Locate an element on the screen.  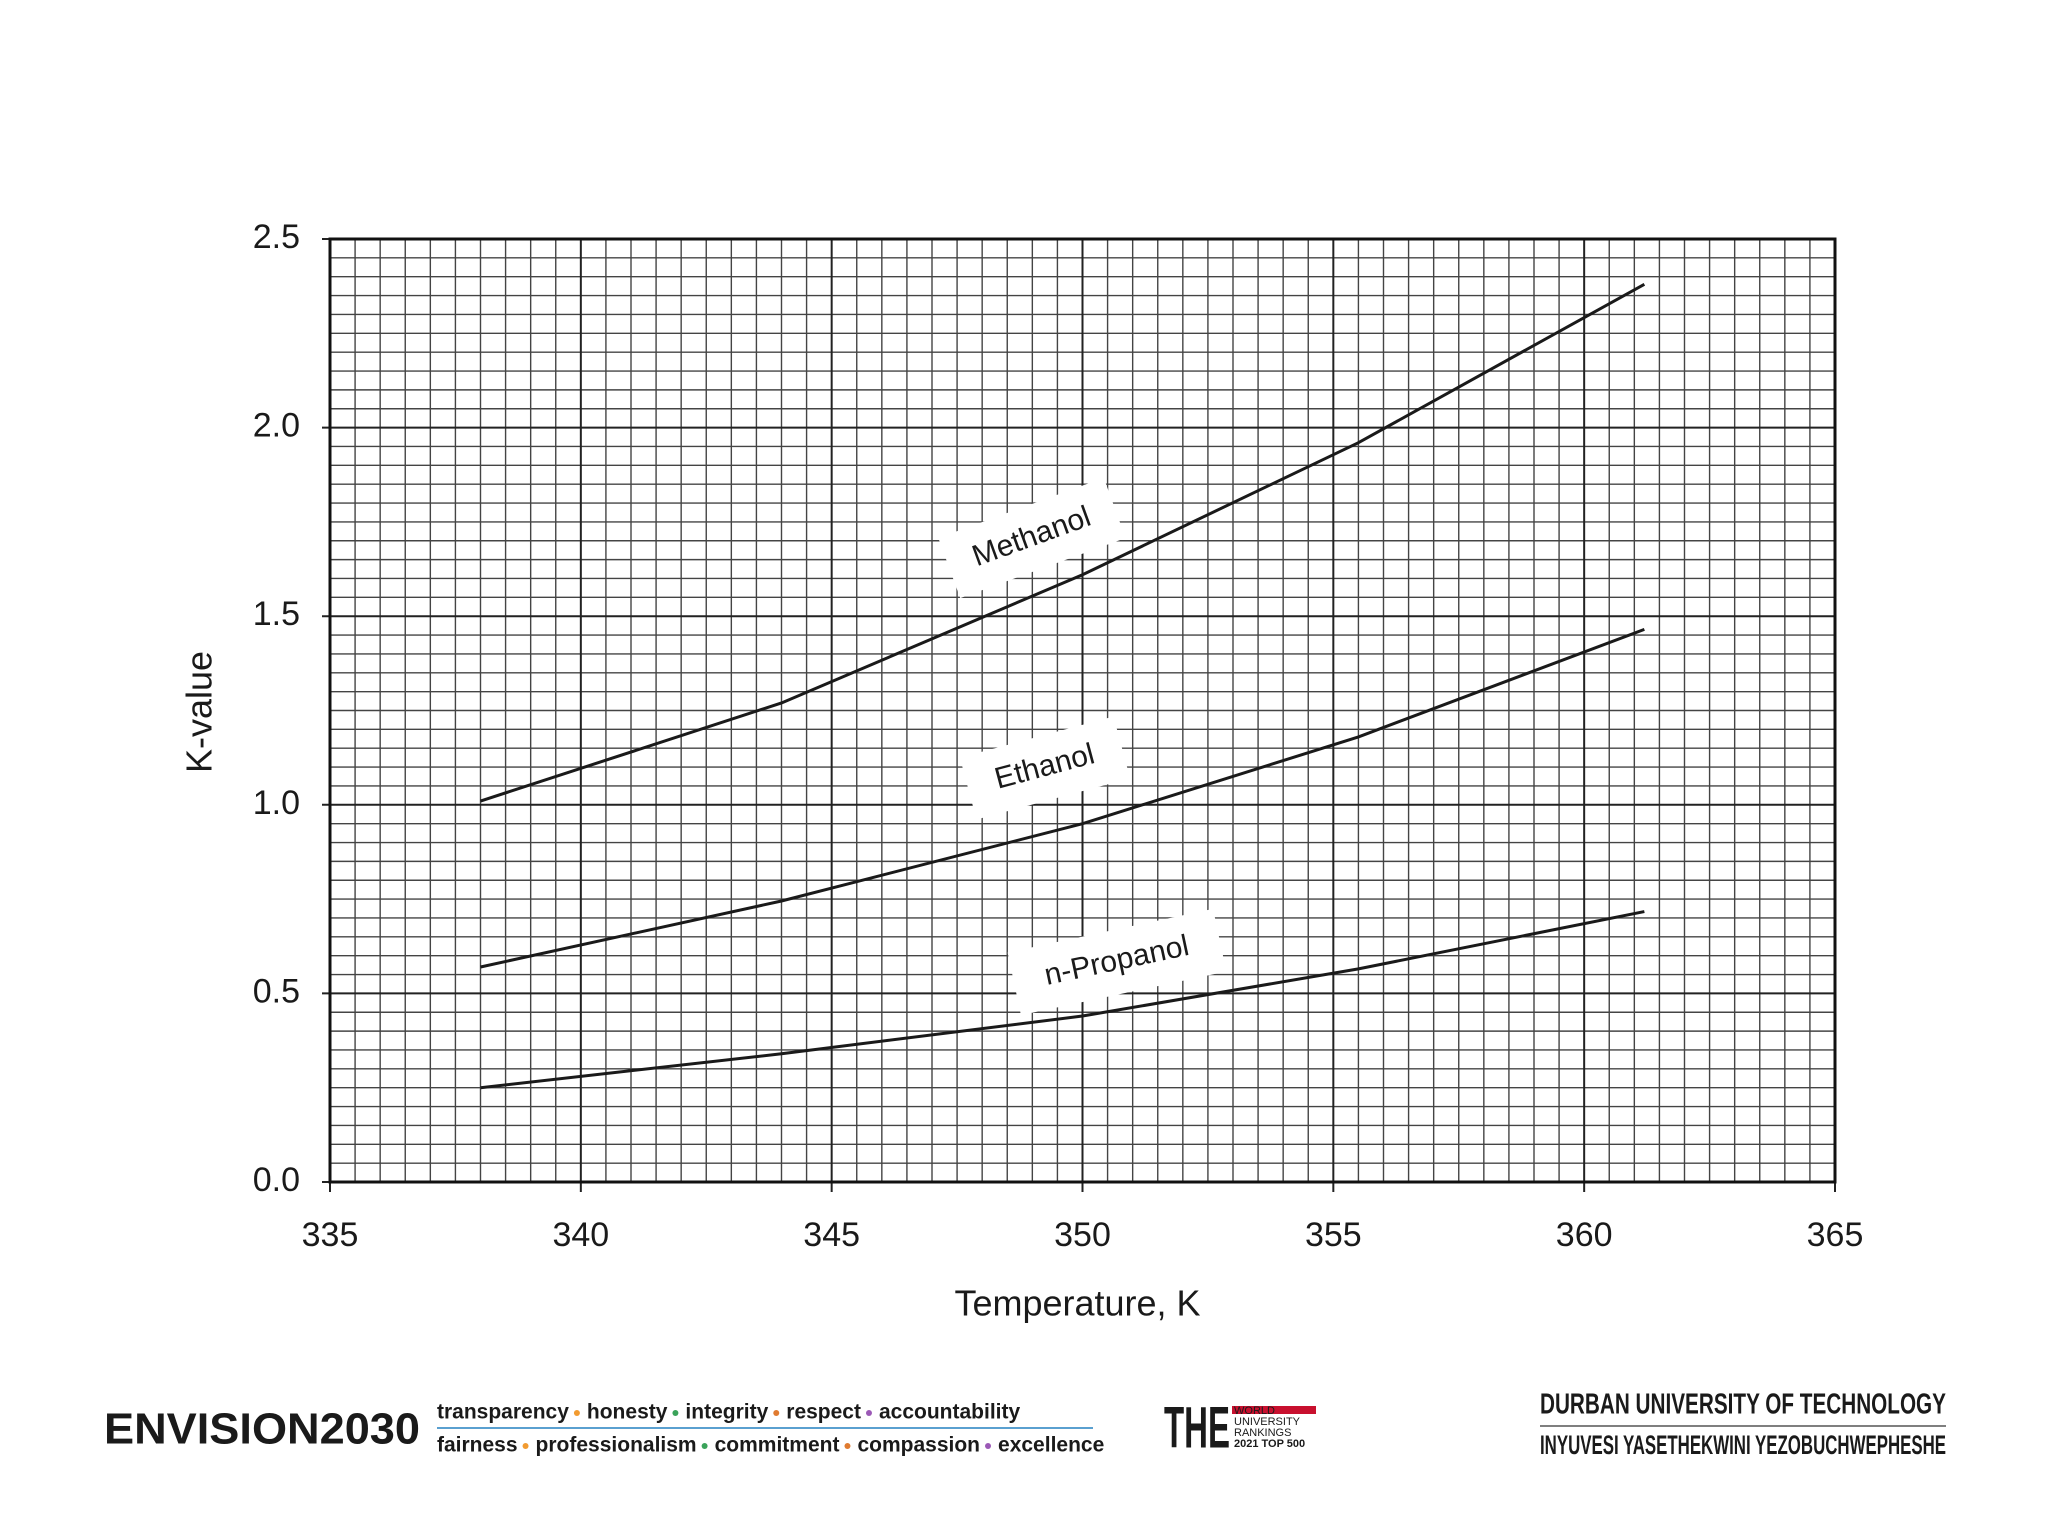
series-label: Ethanol is located at coordinates (1045, 768).